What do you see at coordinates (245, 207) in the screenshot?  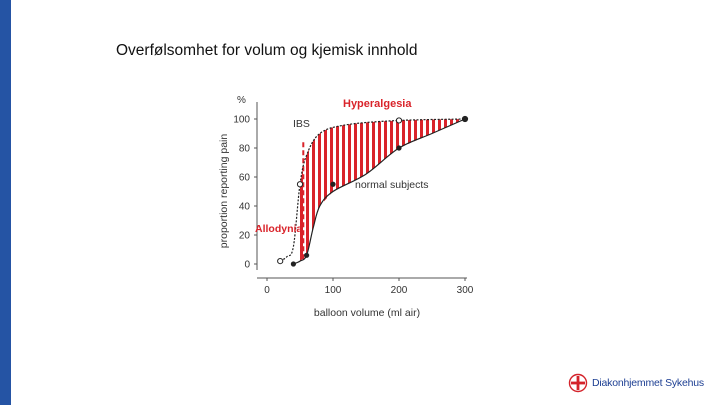 I see `y-tick-label: 40` at bounding box center [245, 207].